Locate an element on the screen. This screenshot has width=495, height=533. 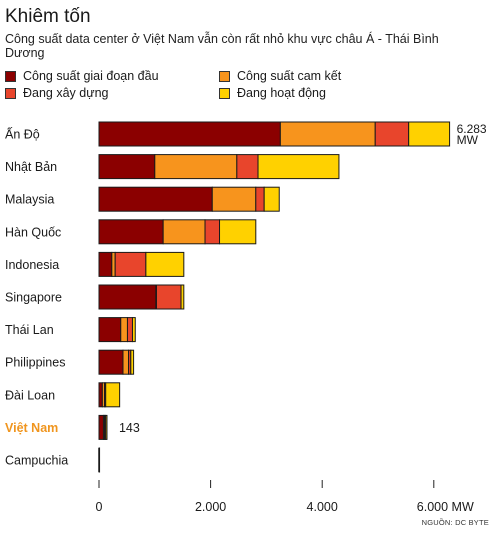
x-tick-label-0: 0 is located at coordinates (99, 507).